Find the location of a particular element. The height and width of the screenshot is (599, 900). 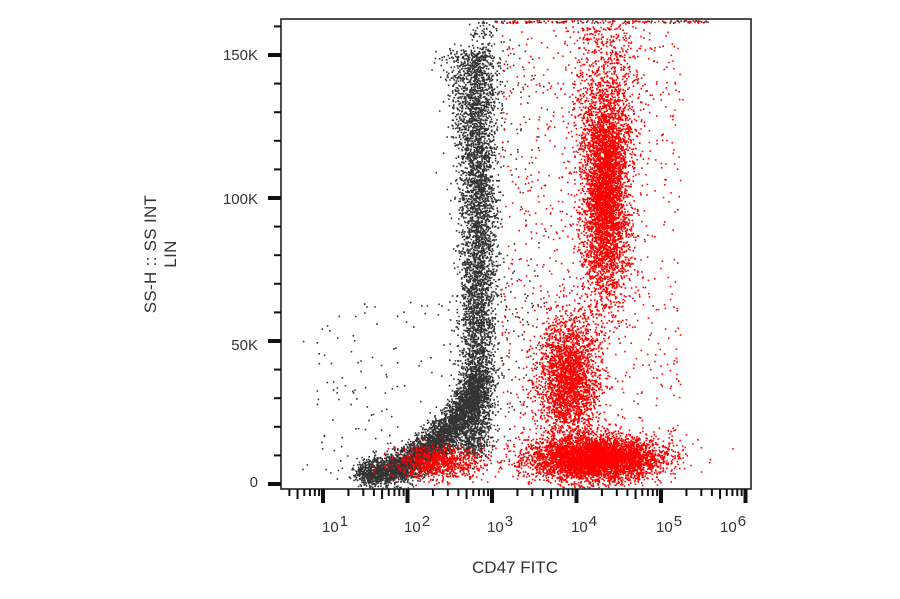

x-axis-ticks is located at coordinates (518, 496).